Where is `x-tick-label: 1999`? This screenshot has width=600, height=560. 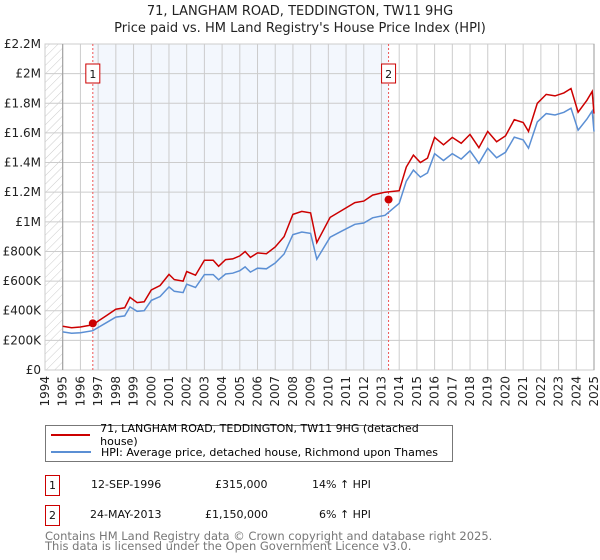
x-tick-label: 1999 is located at coordinates (134, 391).